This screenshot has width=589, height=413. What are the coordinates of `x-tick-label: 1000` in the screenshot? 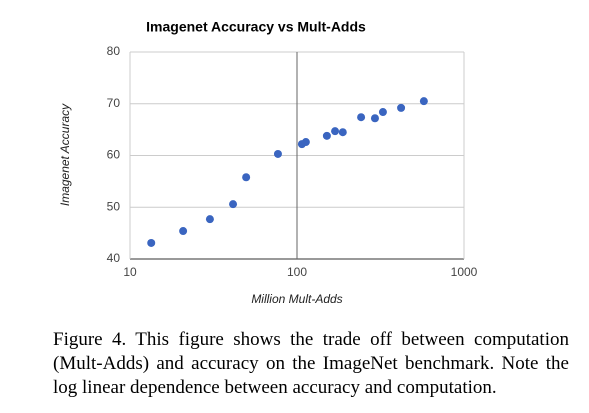 It's located at (464, 272).